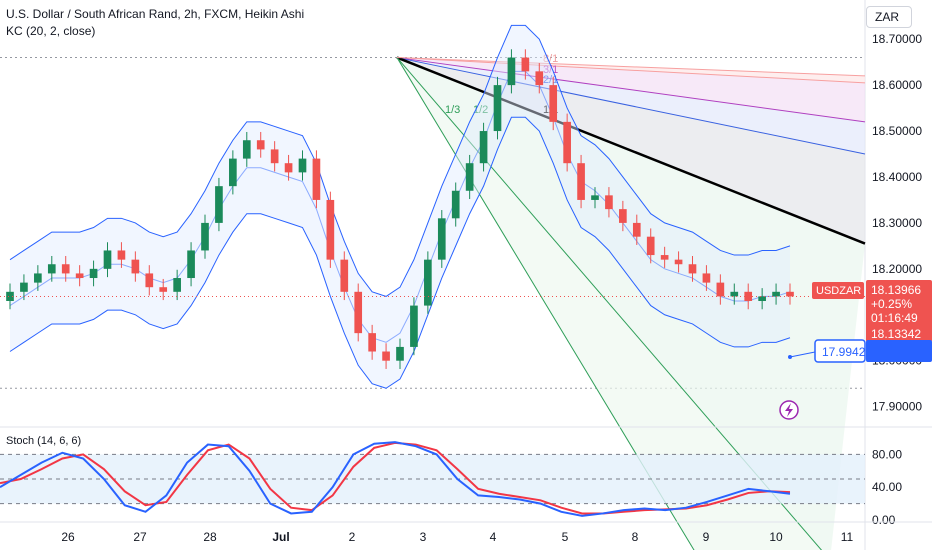 The height and width of the screenshot is (555, 932). I want to click on last-price-text: 18.13966, so click(896, 290).